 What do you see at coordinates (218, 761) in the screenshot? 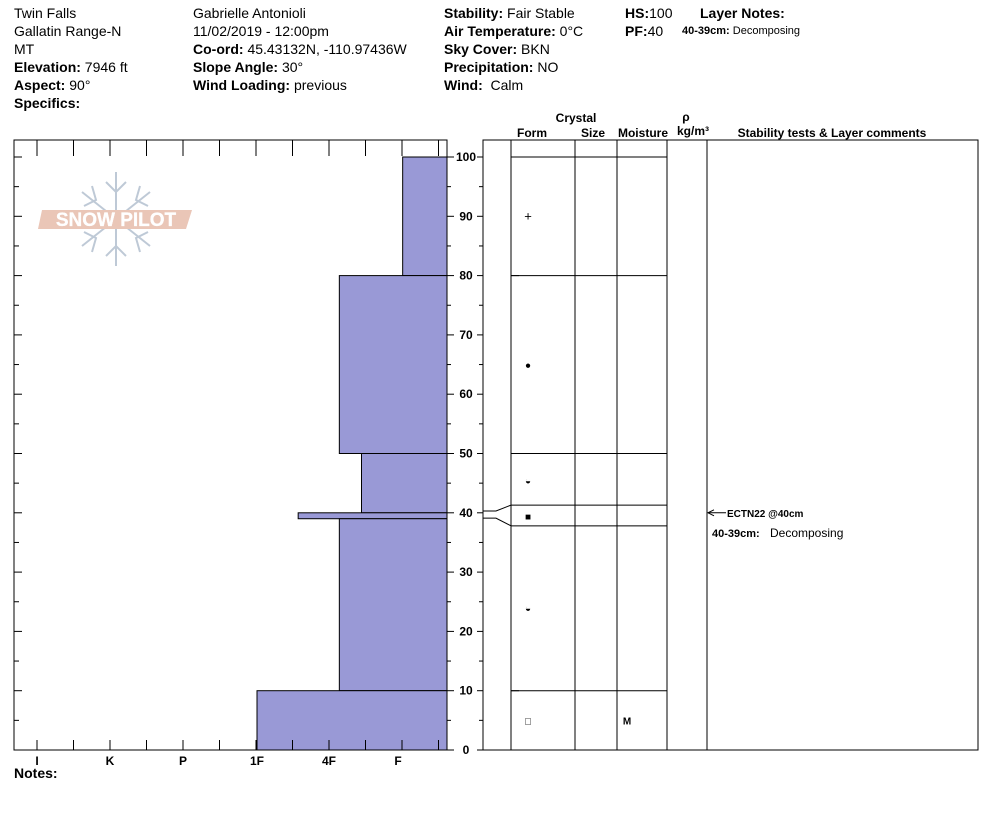
I see `hardness-axis-labels: I K P 1F 4F F` at bounding box center [218, 761].